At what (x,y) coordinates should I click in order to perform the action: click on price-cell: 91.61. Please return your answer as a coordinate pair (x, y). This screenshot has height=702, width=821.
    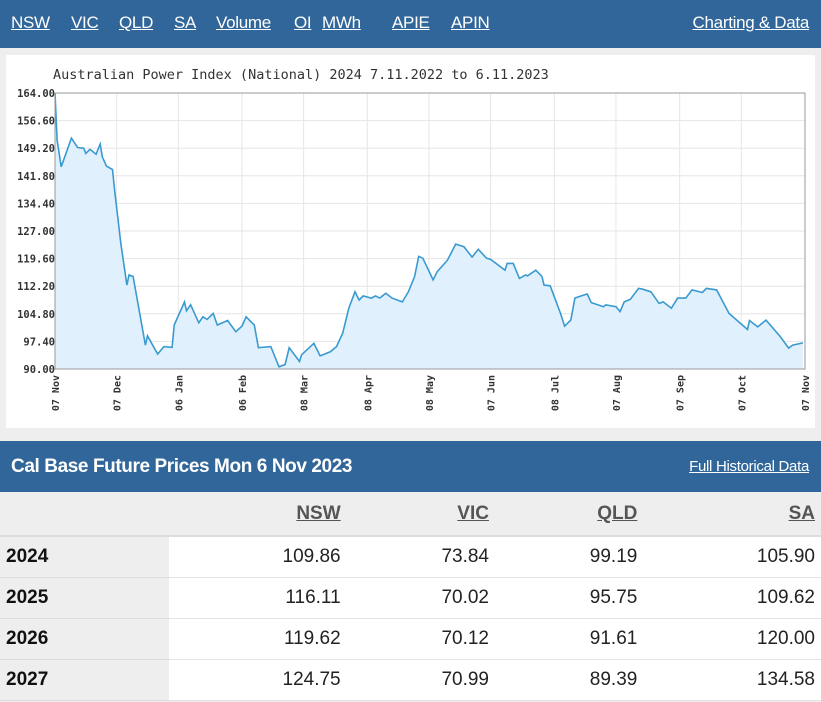
    Looking at the image, I should click on (569, 639).